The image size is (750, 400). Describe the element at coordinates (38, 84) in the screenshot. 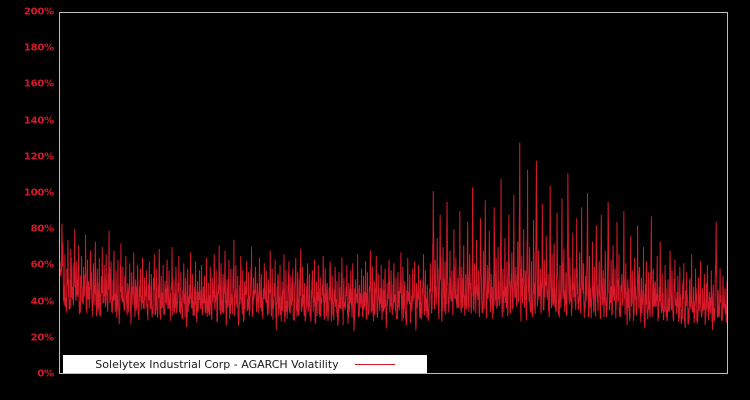

I see `y-axis-tick-label: 160%` at that location.